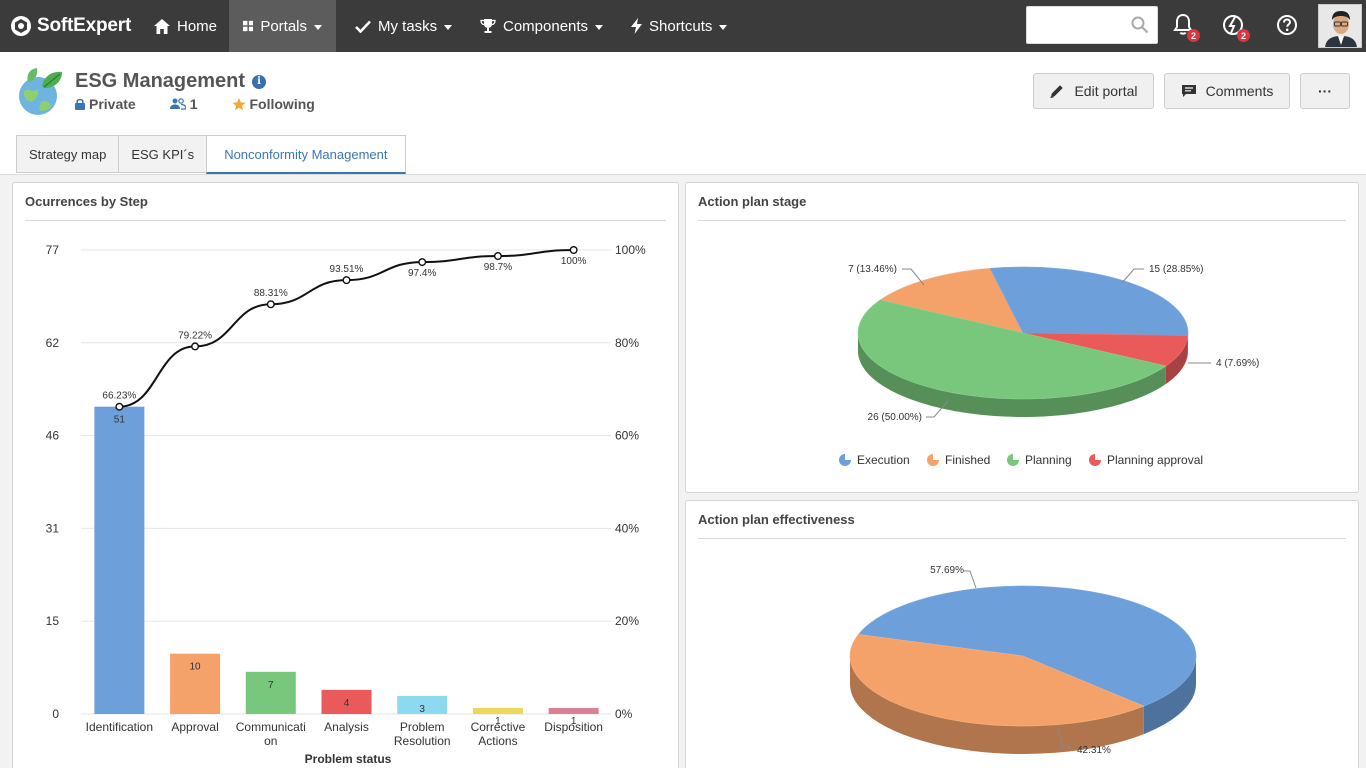 This screenshot has width=1366, height=768. I want to click on users-icon, so click(177, 104).